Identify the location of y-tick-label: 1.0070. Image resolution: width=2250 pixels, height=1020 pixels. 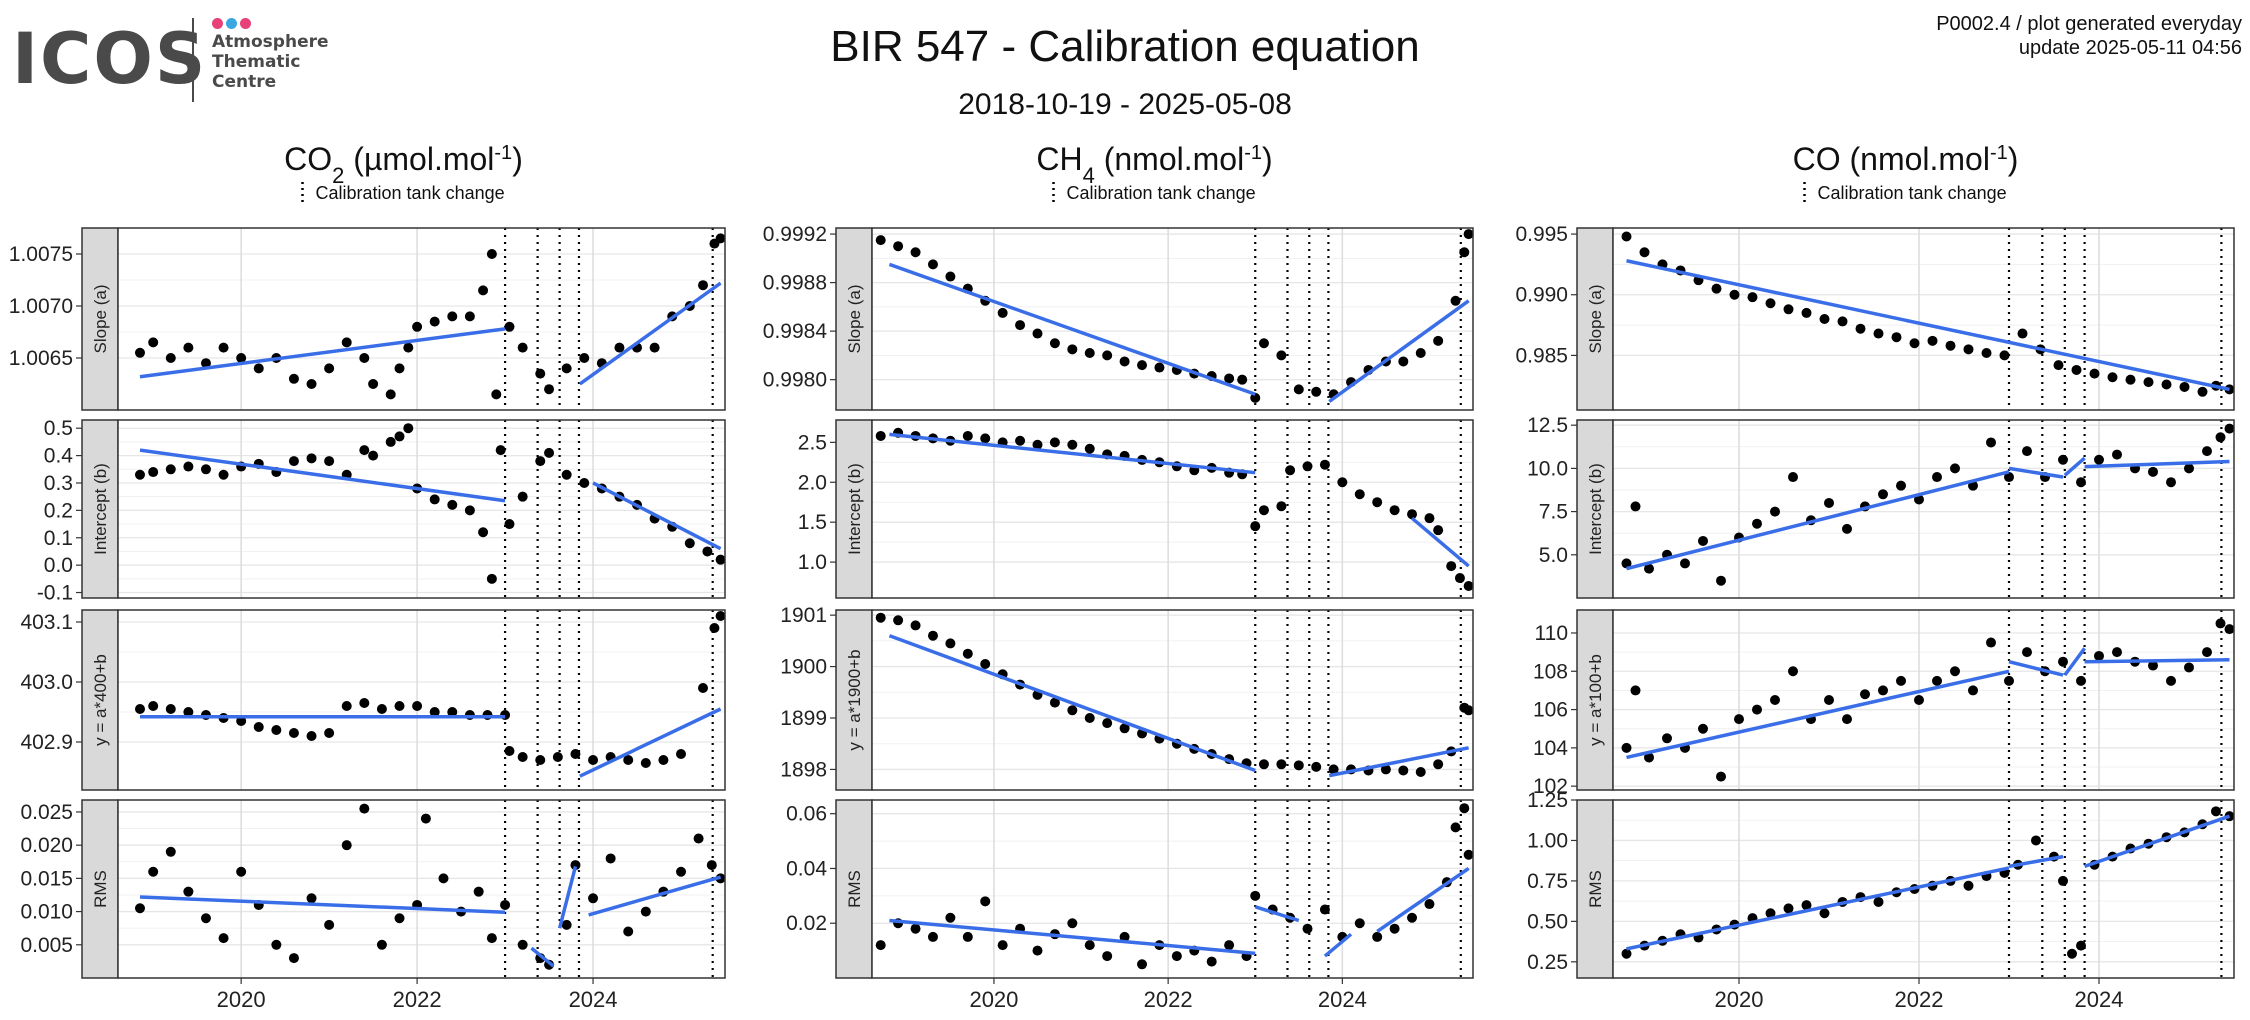
(41, 306).